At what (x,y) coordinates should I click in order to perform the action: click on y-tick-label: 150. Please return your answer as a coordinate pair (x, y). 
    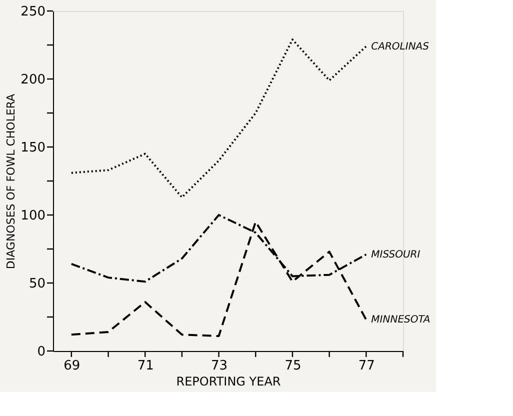
    Looking at the image, I should click on (33, 148).